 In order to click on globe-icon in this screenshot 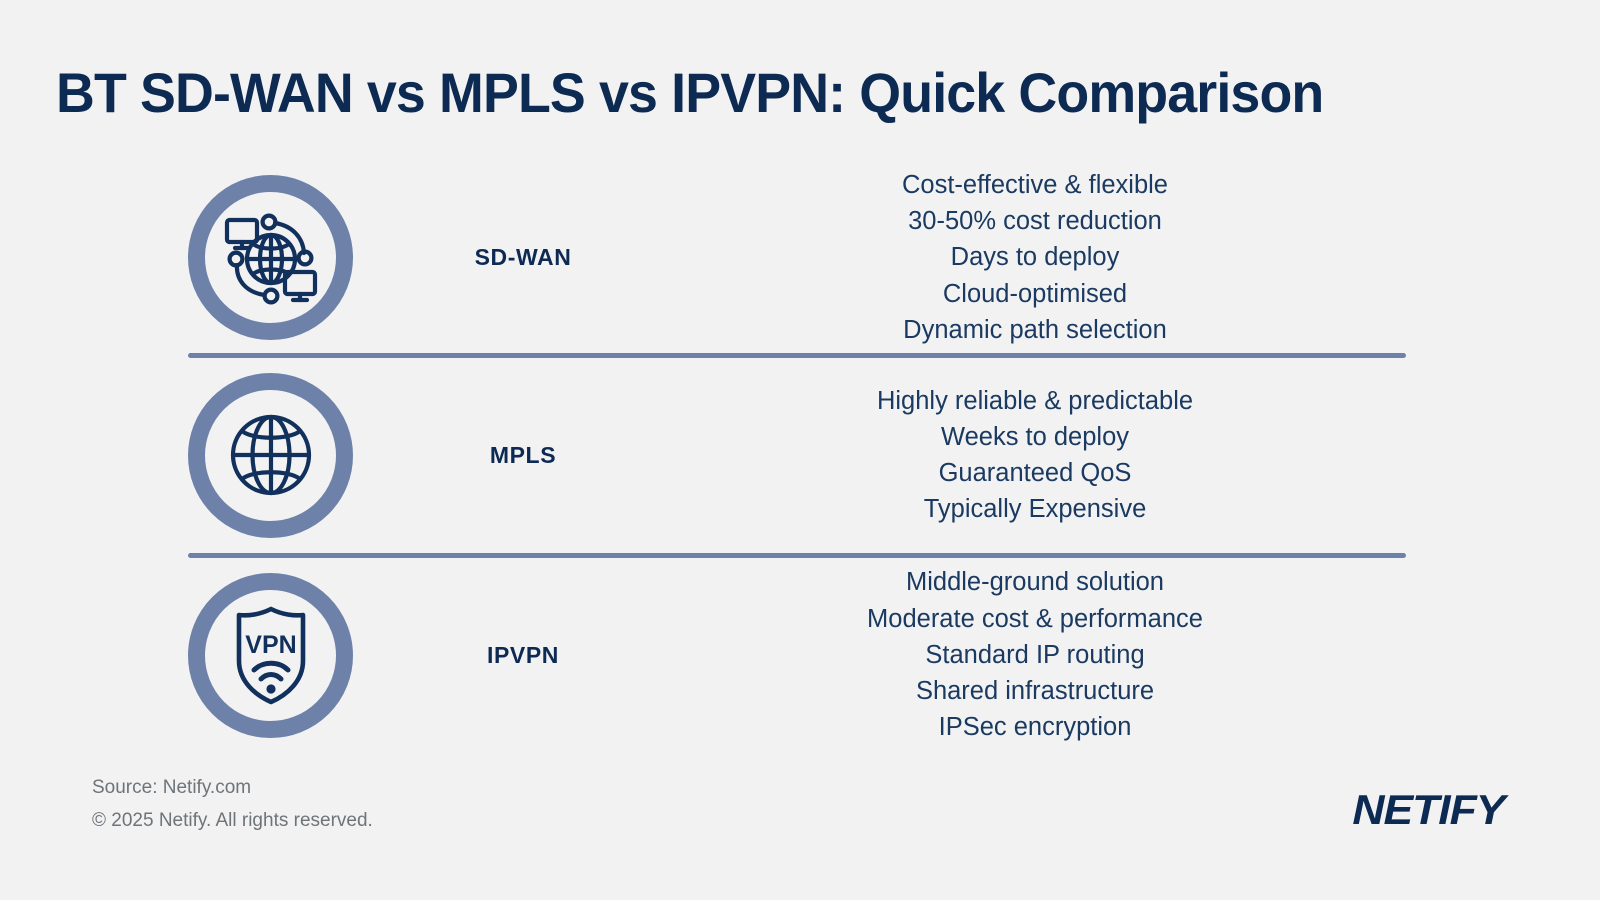, I will do `click(270, 455)`.